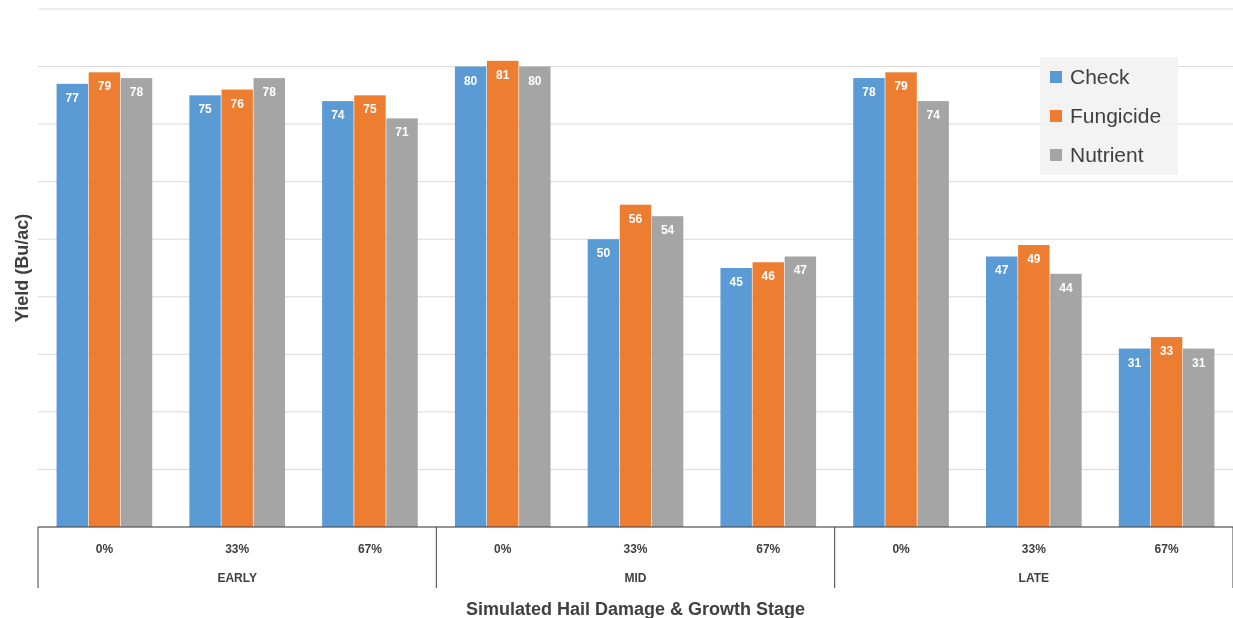  Describe the element at coordinates (72, 97) in the screenshot. I see `data-label: 77` at that location.